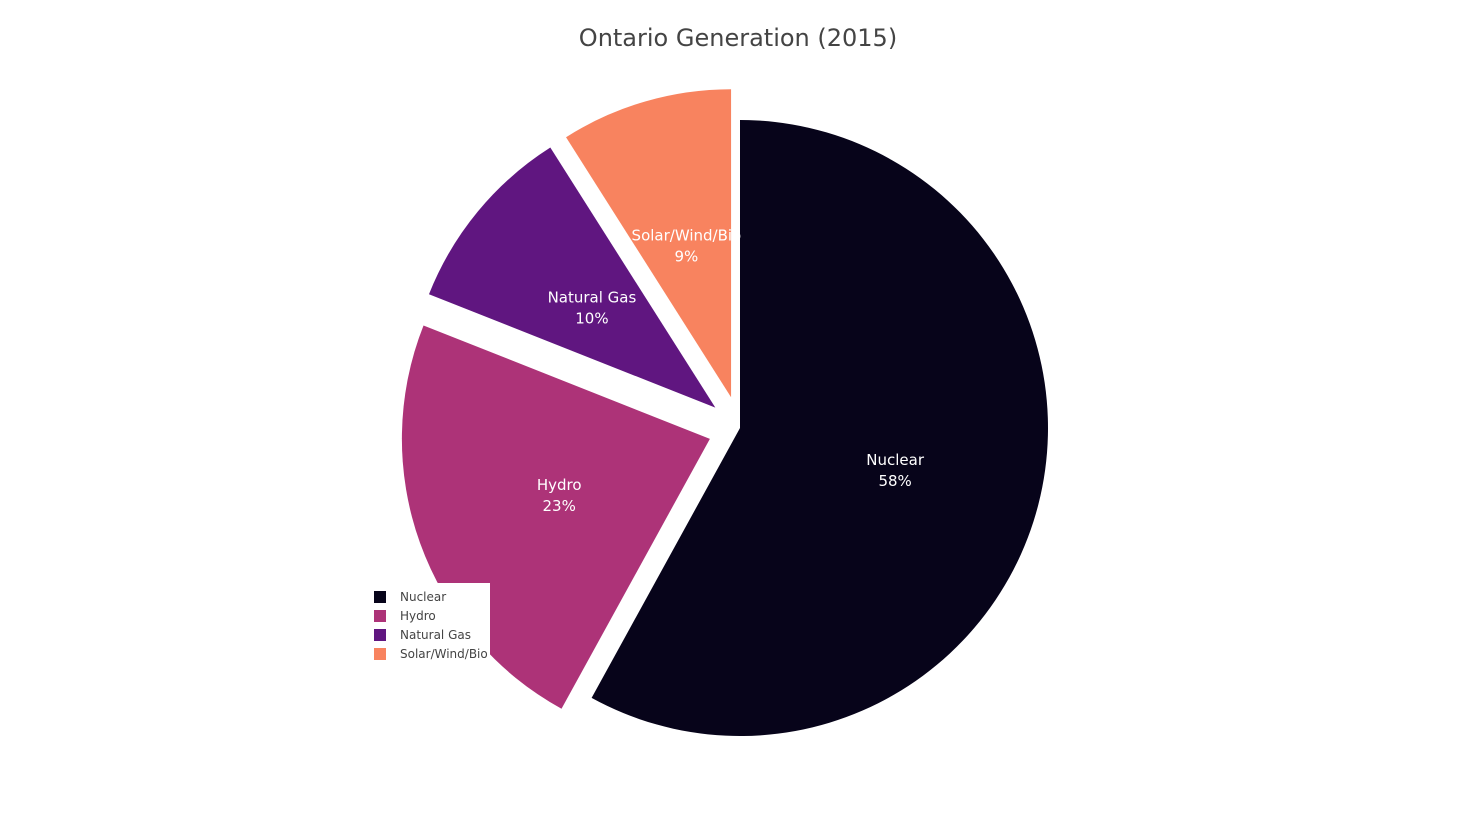  I want to click on legend-label-hydro: Hydro, so click(418, 615).